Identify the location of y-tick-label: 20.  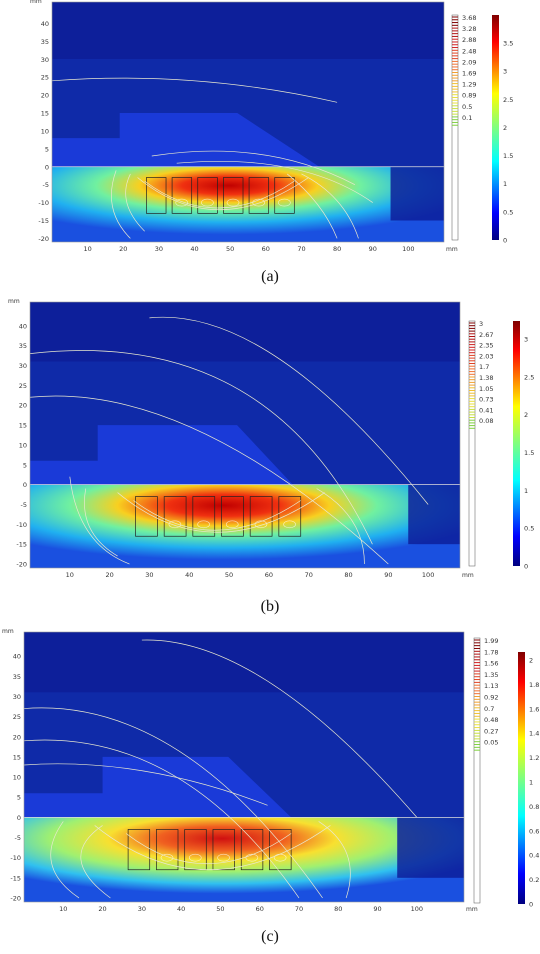
(17, 737).